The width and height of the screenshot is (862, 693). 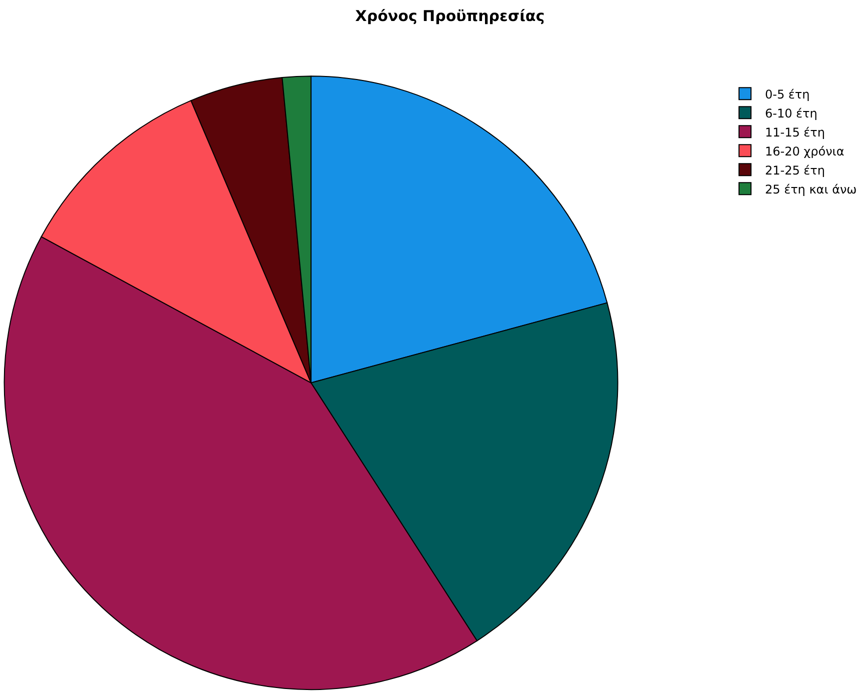 I want to click on legend-label: 11-15 έτη, so click(x=795, y=132).